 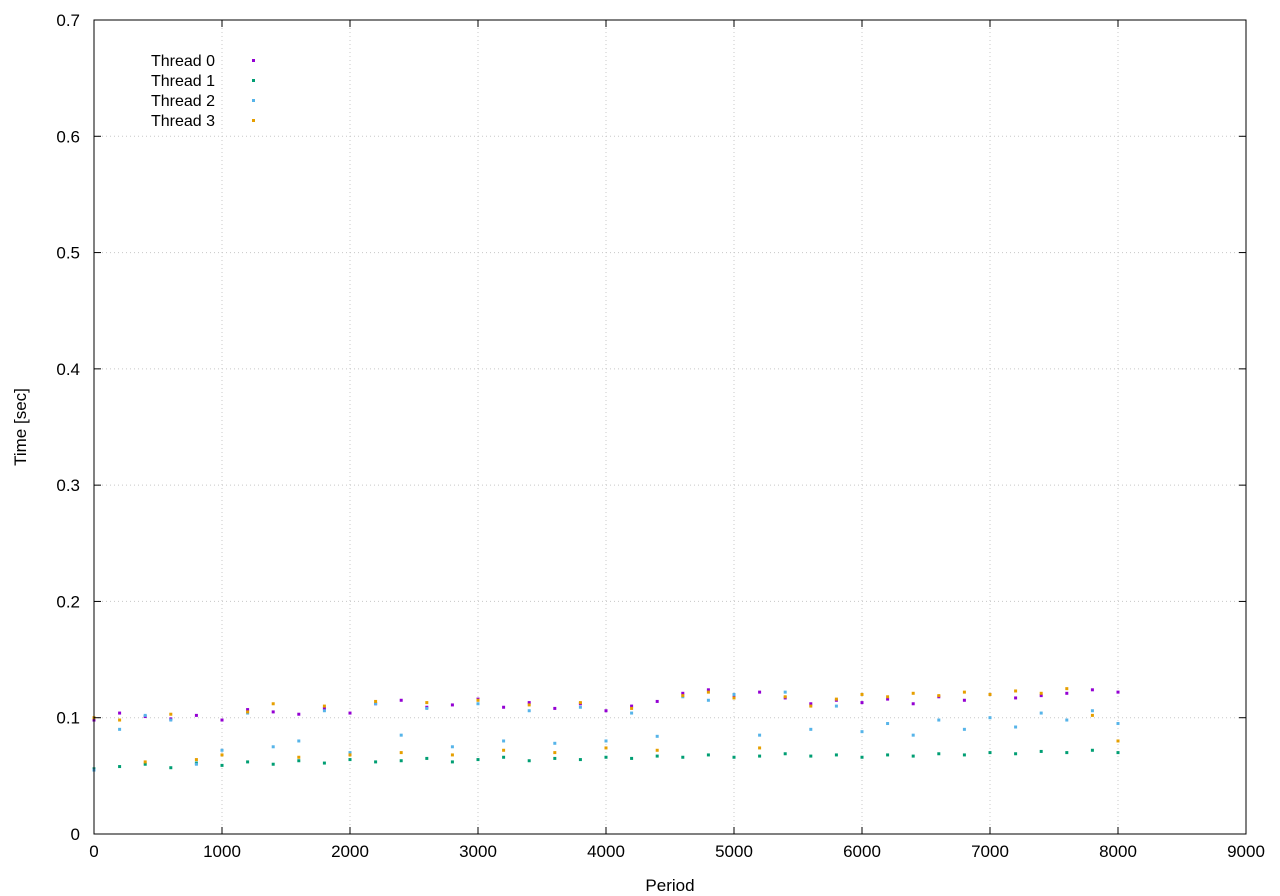 What do you see at coordinates (669, 885) in the screenshot?
I see `x-axis-title: Period` at bounding box center [669, 885].